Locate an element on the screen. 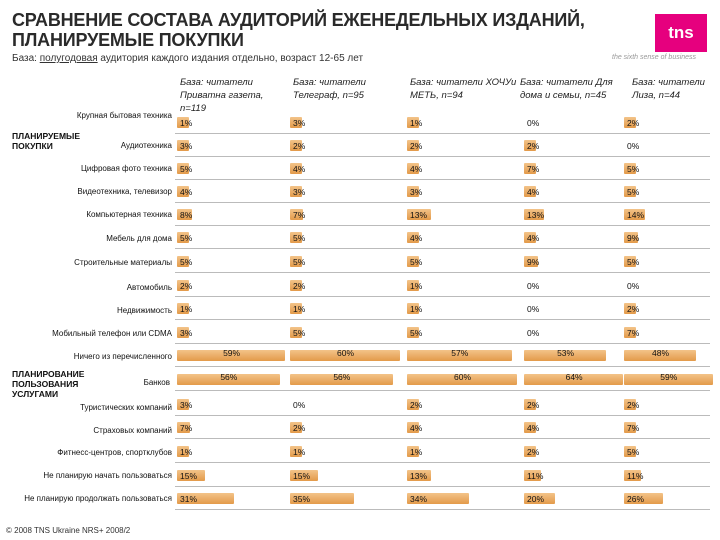 The width and height of the screenshot is (720, 540). section-label-1: ПЛАНИРОВАНИЕ ПОЛЬЗОВАНИЯ УСЛУГАМИ is located at coordinates (48, 384).